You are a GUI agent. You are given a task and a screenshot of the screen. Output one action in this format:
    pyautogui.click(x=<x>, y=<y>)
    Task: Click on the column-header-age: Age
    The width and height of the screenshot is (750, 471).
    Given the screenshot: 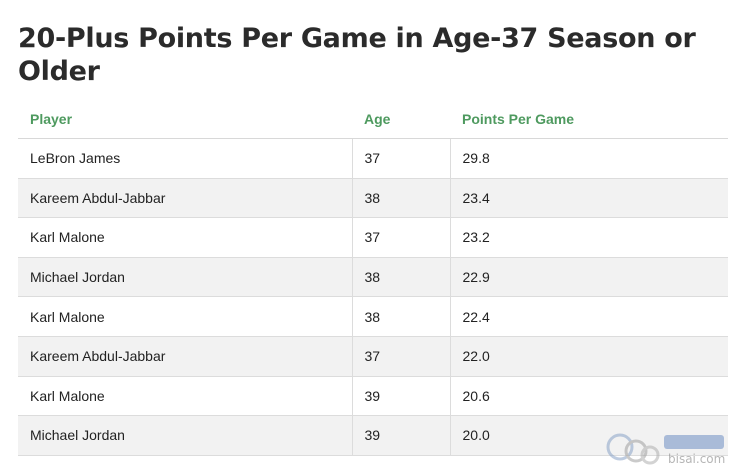 What is the action you would take?
    pyautogui.click(x=401, y=119)
    